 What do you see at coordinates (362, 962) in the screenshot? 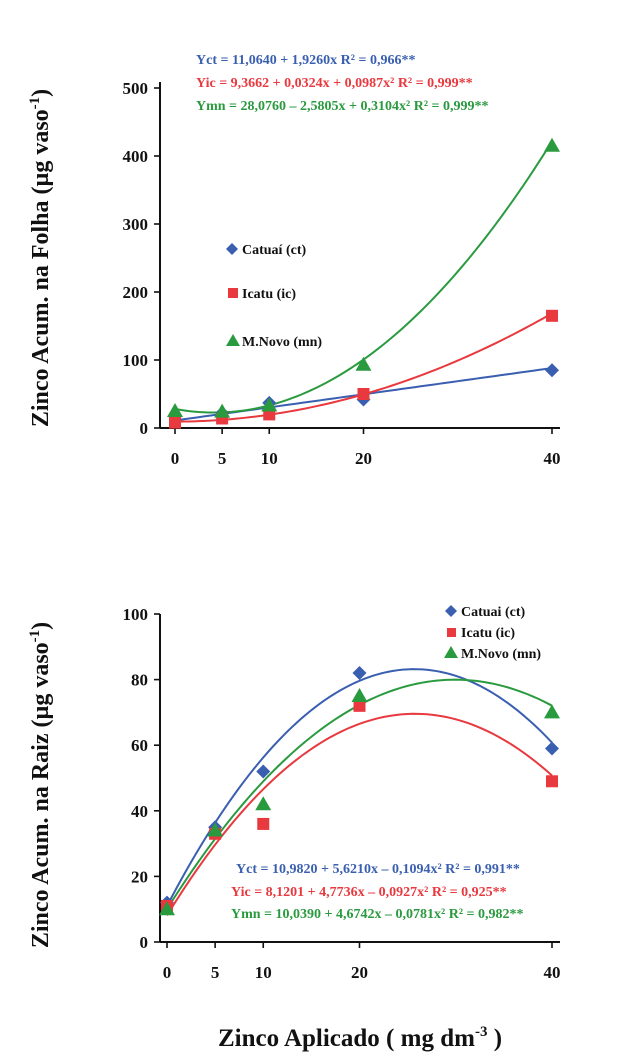
I see `bottom-x-ticks: 0 5 10 20 40` at bounding box center [362, 962].